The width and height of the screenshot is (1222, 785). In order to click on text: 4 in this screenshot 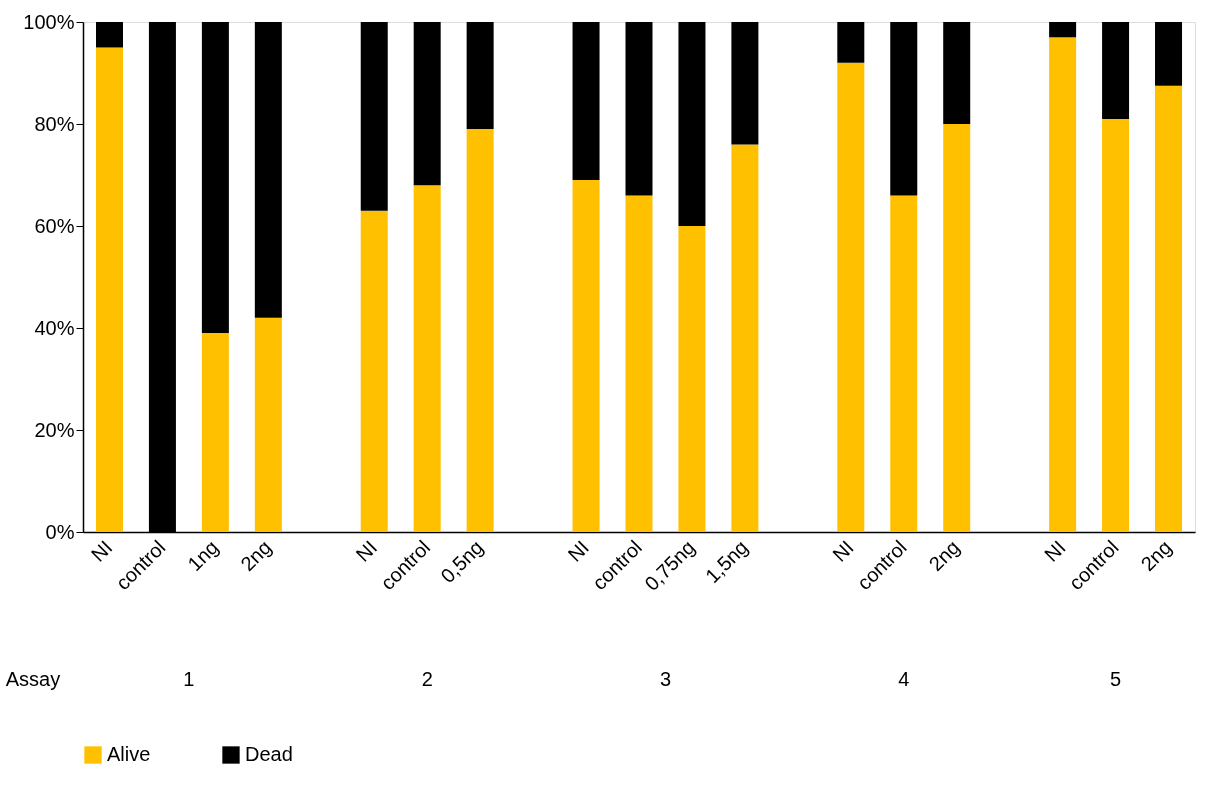, I will do `click(904, 679)`.